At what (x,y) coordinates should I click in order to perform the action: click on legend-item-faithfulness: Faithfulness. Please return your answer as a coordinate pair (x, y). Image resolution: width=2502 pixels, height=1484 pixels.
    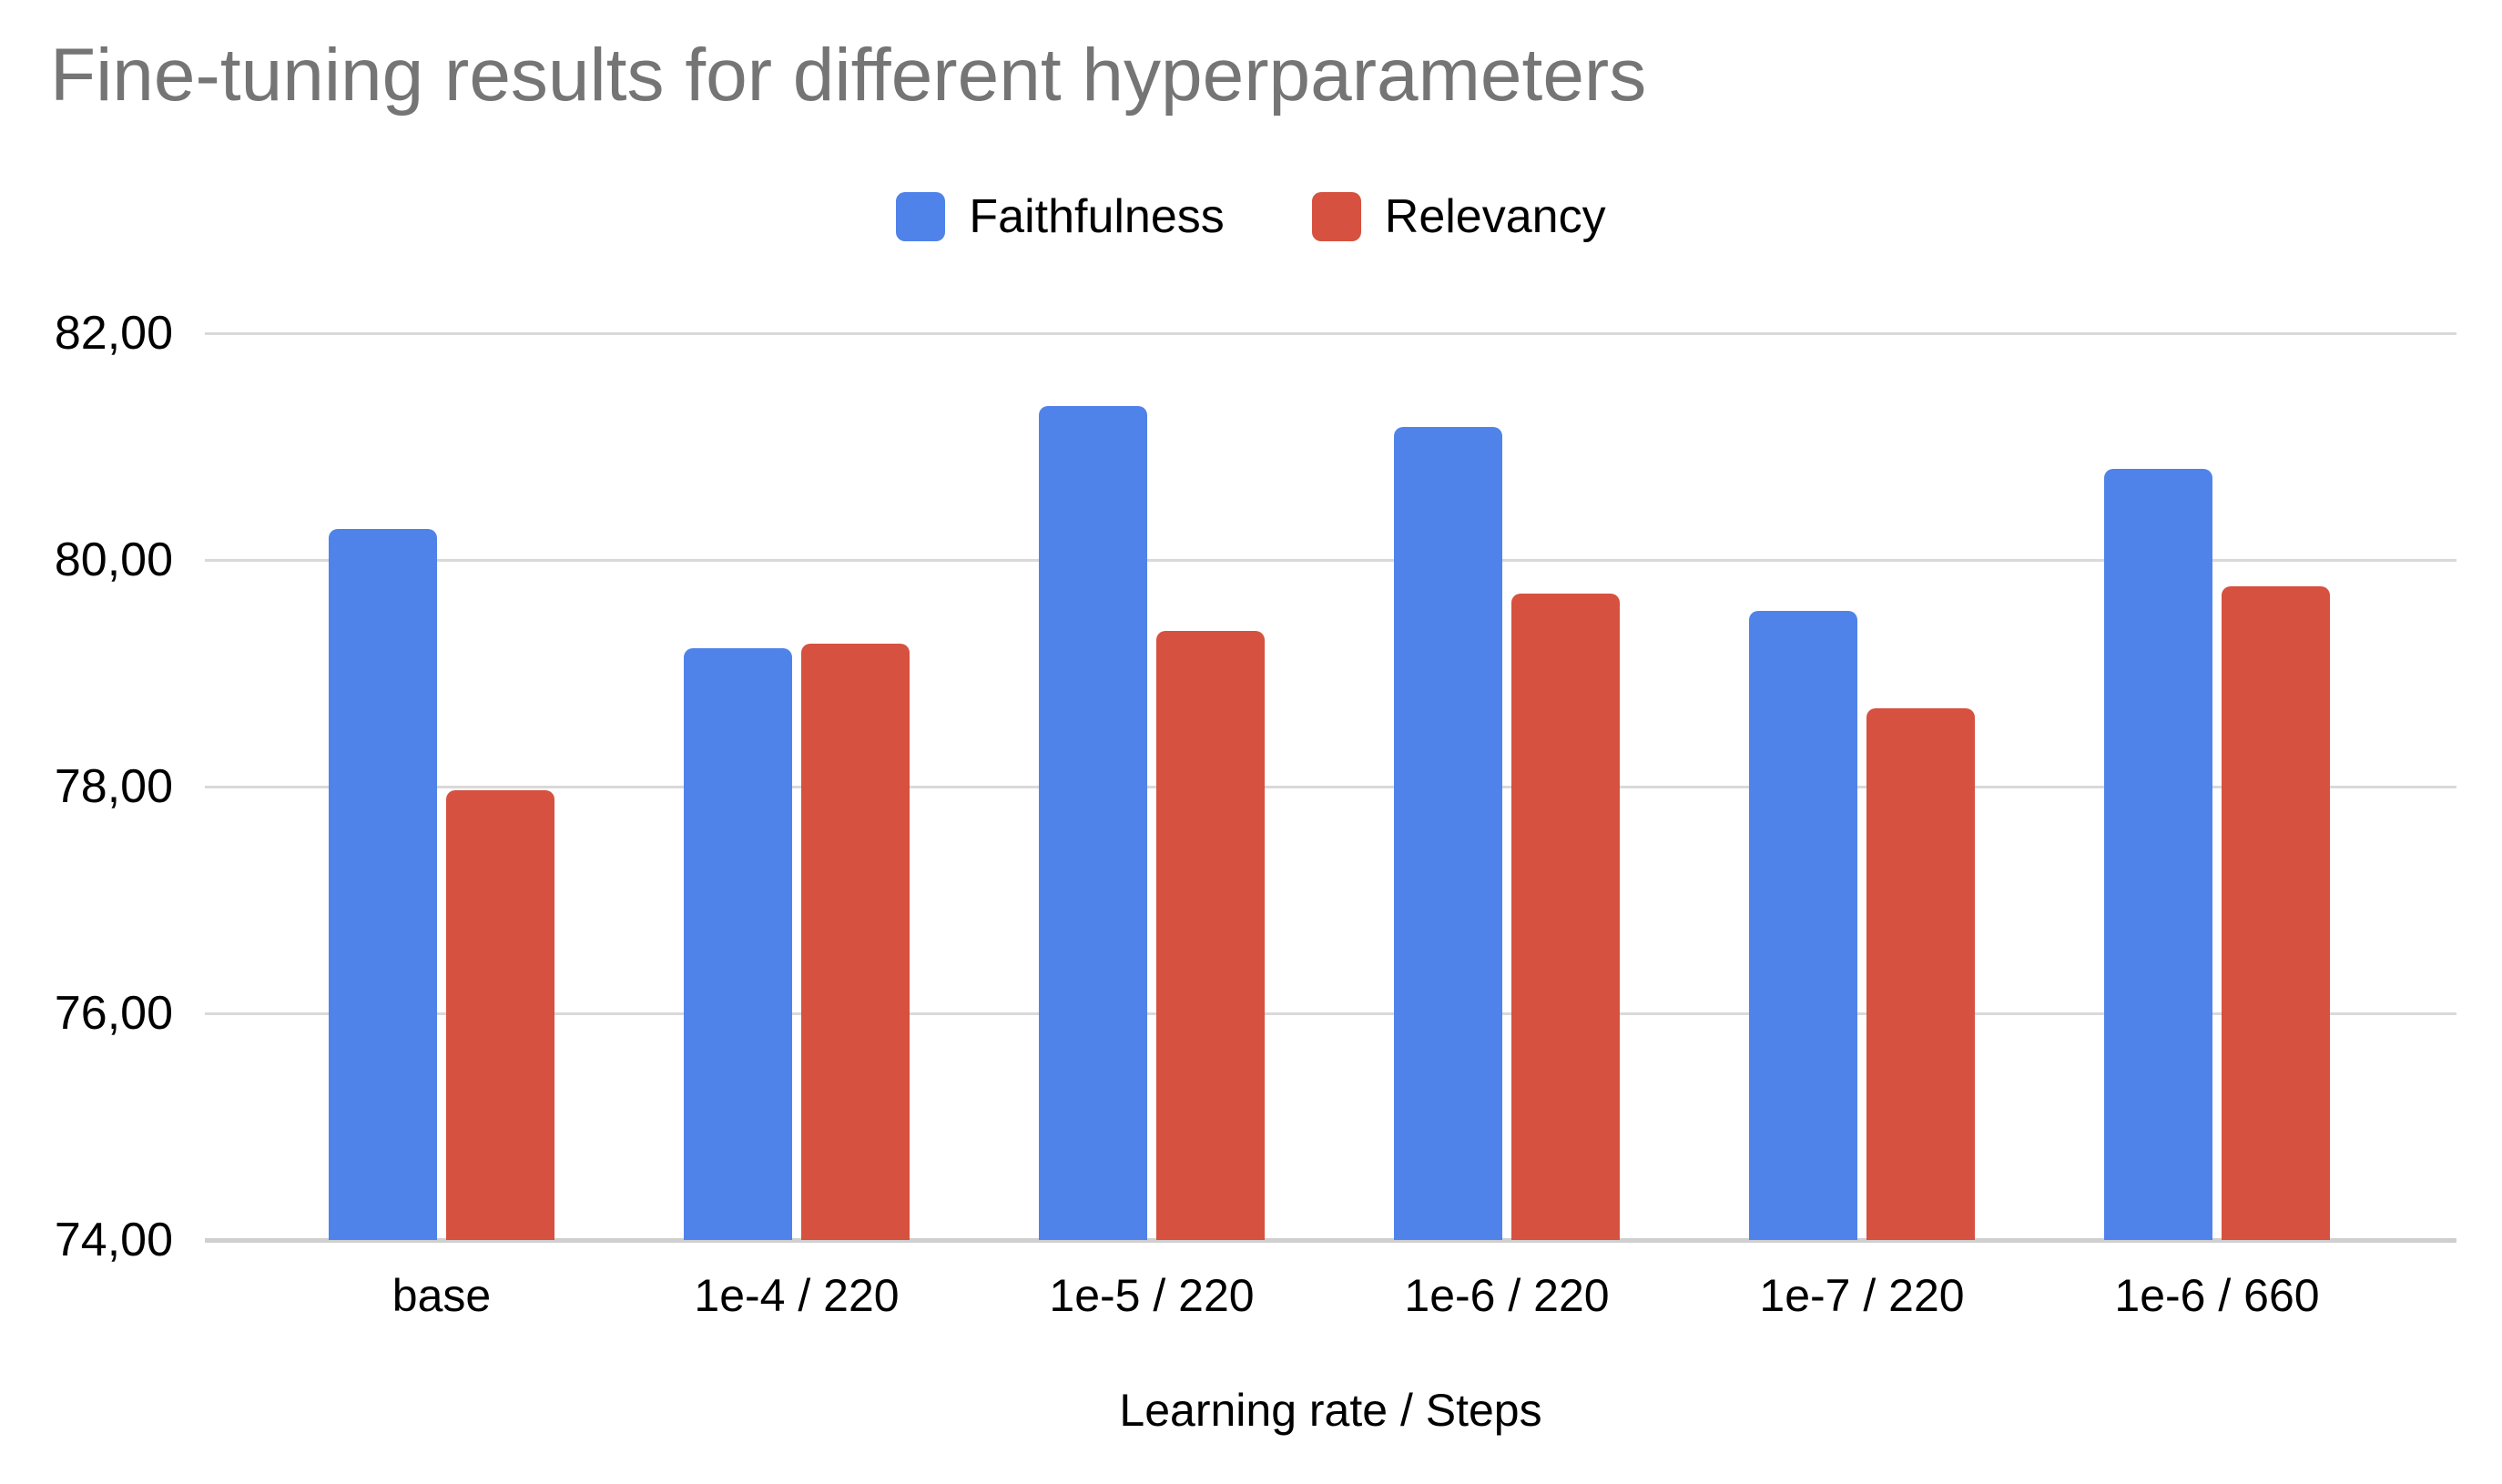
    Looking at the image, I should click on (1060, 216).